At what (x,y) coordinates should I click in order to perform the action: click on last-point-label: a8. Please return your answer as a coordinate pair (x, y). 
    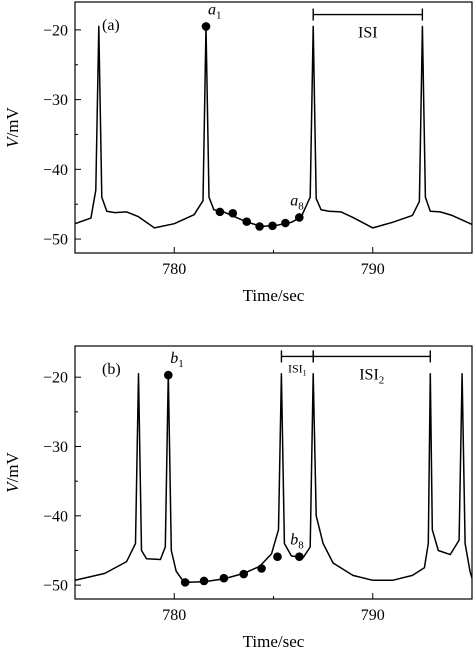
    Looking at the image, I should click on (297, 202).